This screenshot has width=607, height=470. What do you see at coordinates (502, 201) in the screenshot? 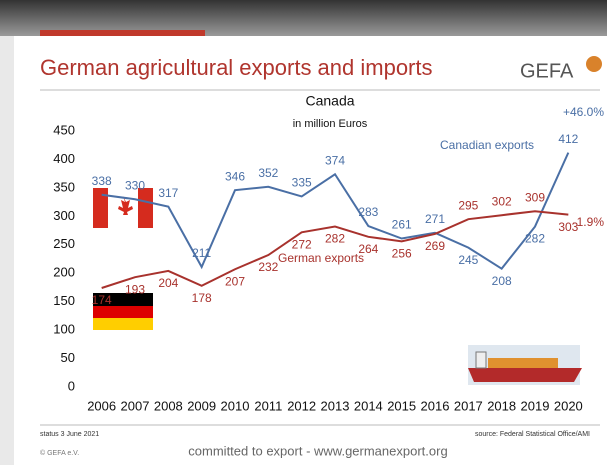
I see `value-label: 302` at bounding box center [502, 201].